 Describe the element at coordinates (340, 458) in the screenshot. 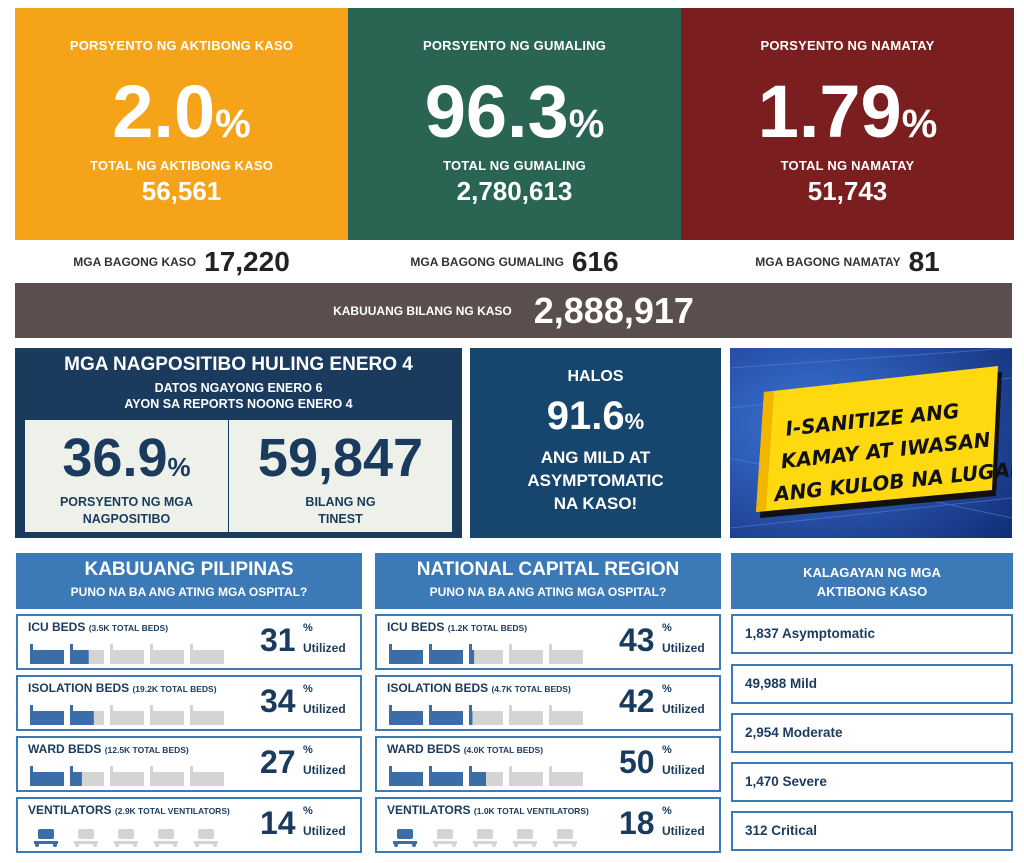

I see `tested-value: 59,847` at that location.